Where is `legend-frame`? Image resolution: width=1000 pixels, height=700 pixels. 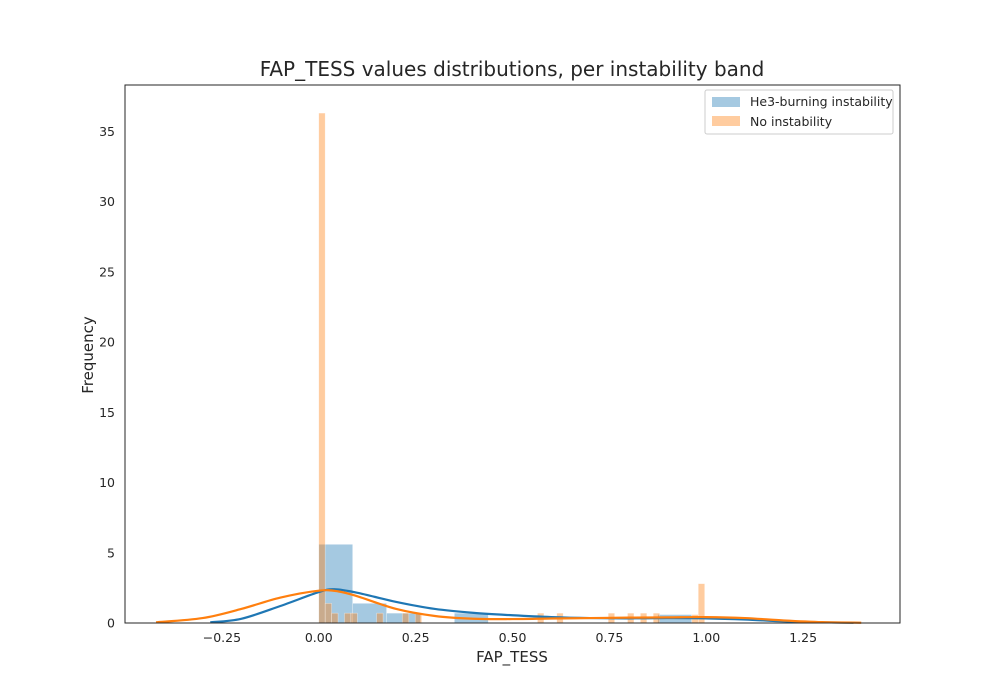
legend-frame is located at coordinates (799, 112).